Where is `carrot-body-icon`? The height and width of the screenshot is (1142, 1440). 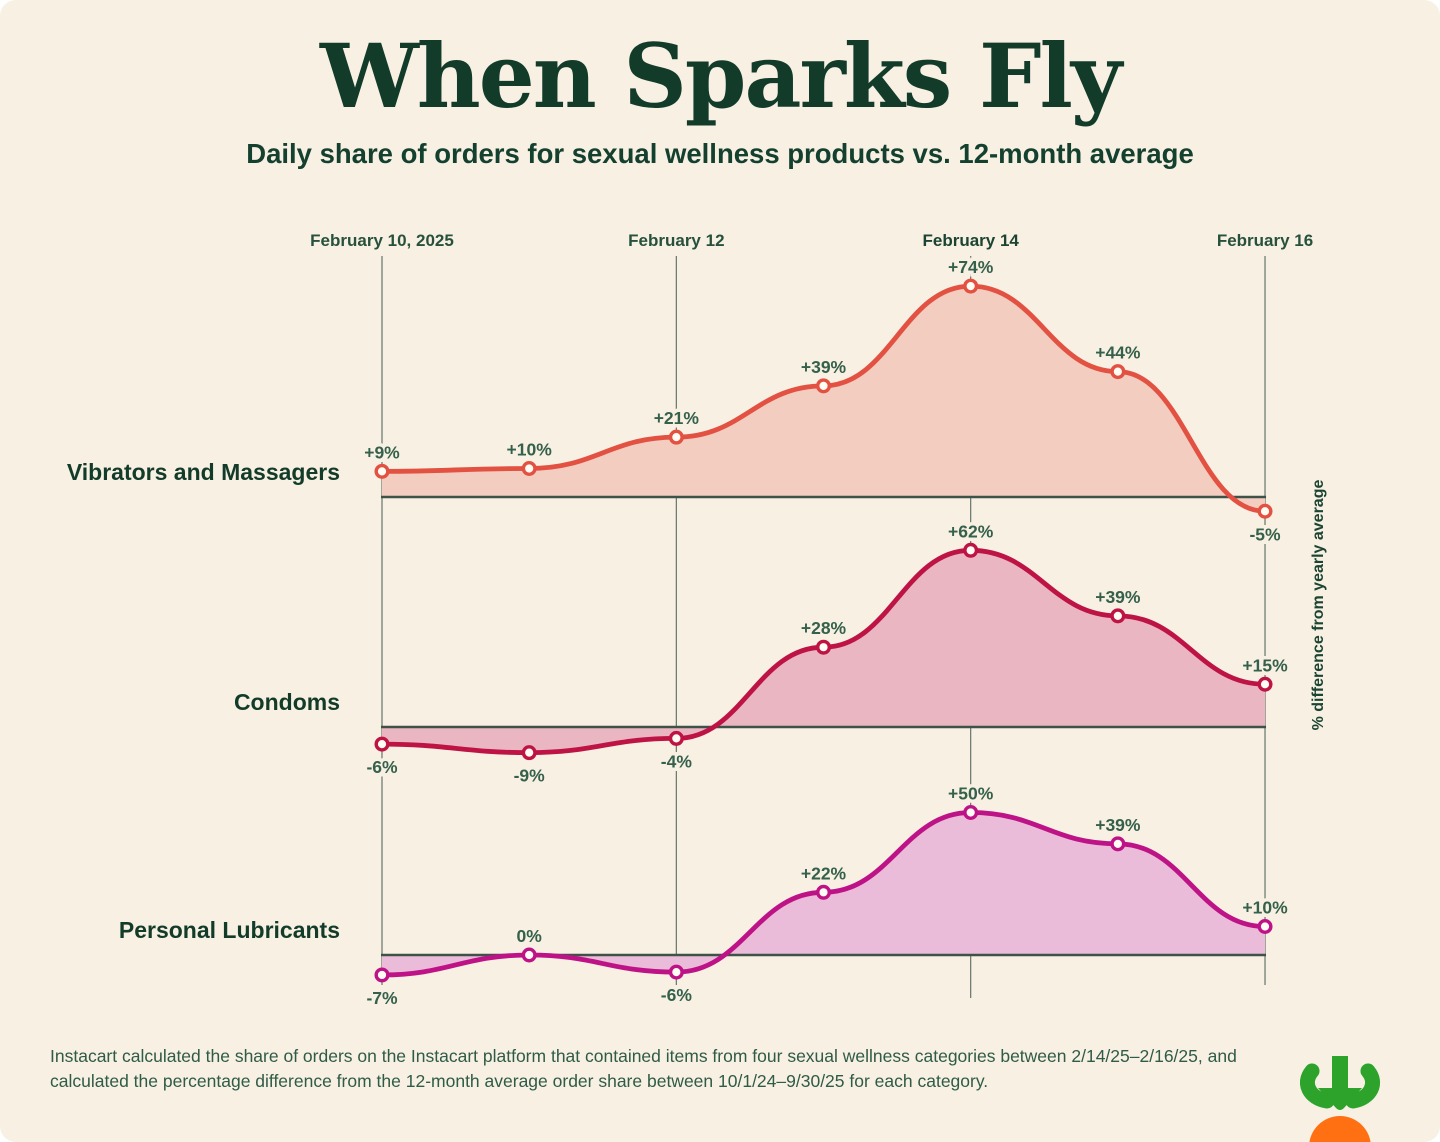 carrot-body-icon is located at coordinates (1340, 1129).